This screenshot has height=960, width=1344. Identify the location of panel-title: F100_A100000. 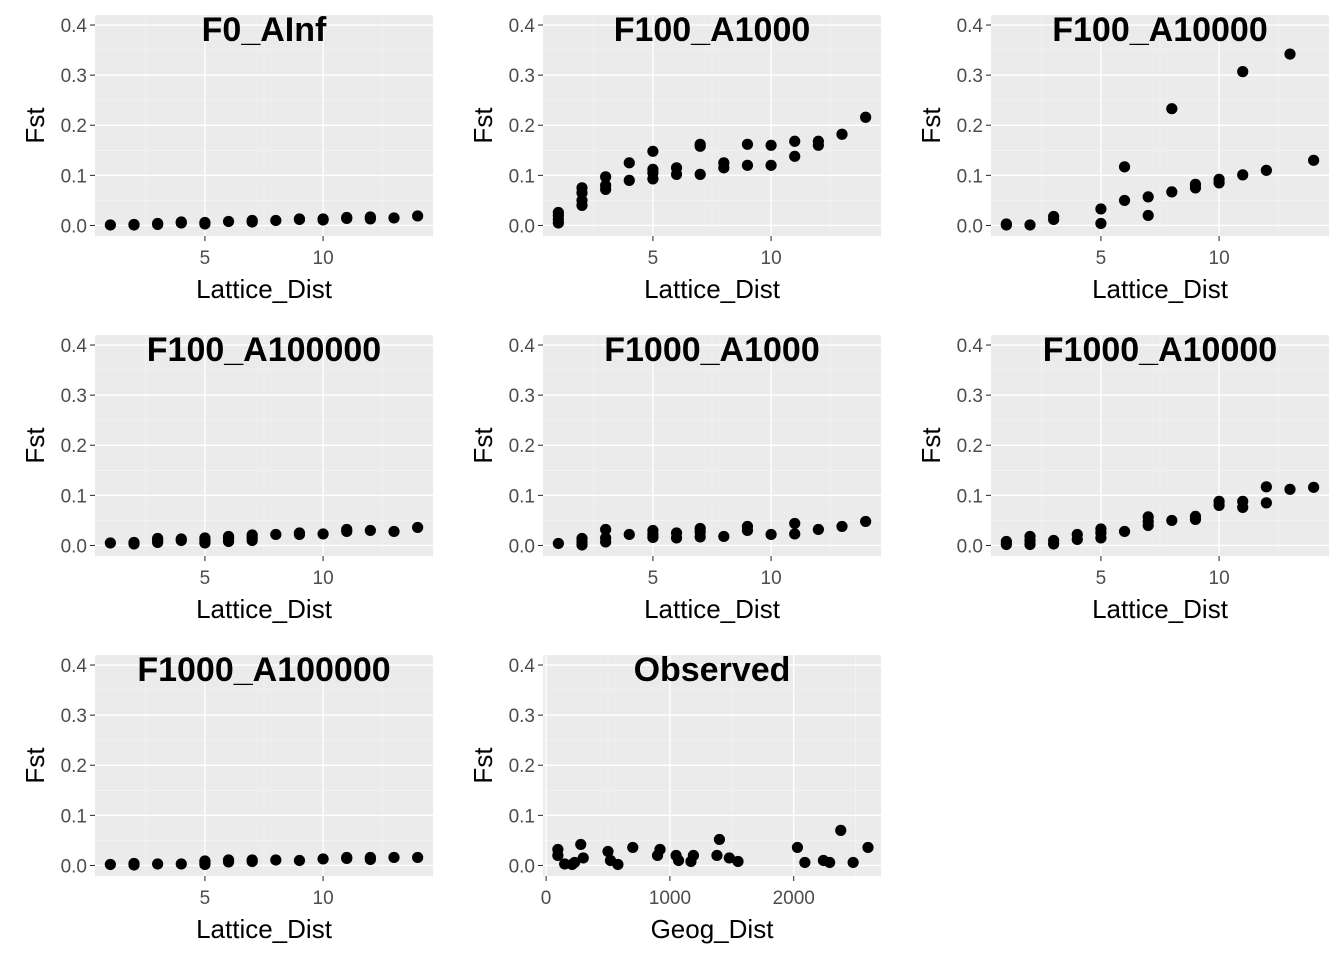
(264, 350).